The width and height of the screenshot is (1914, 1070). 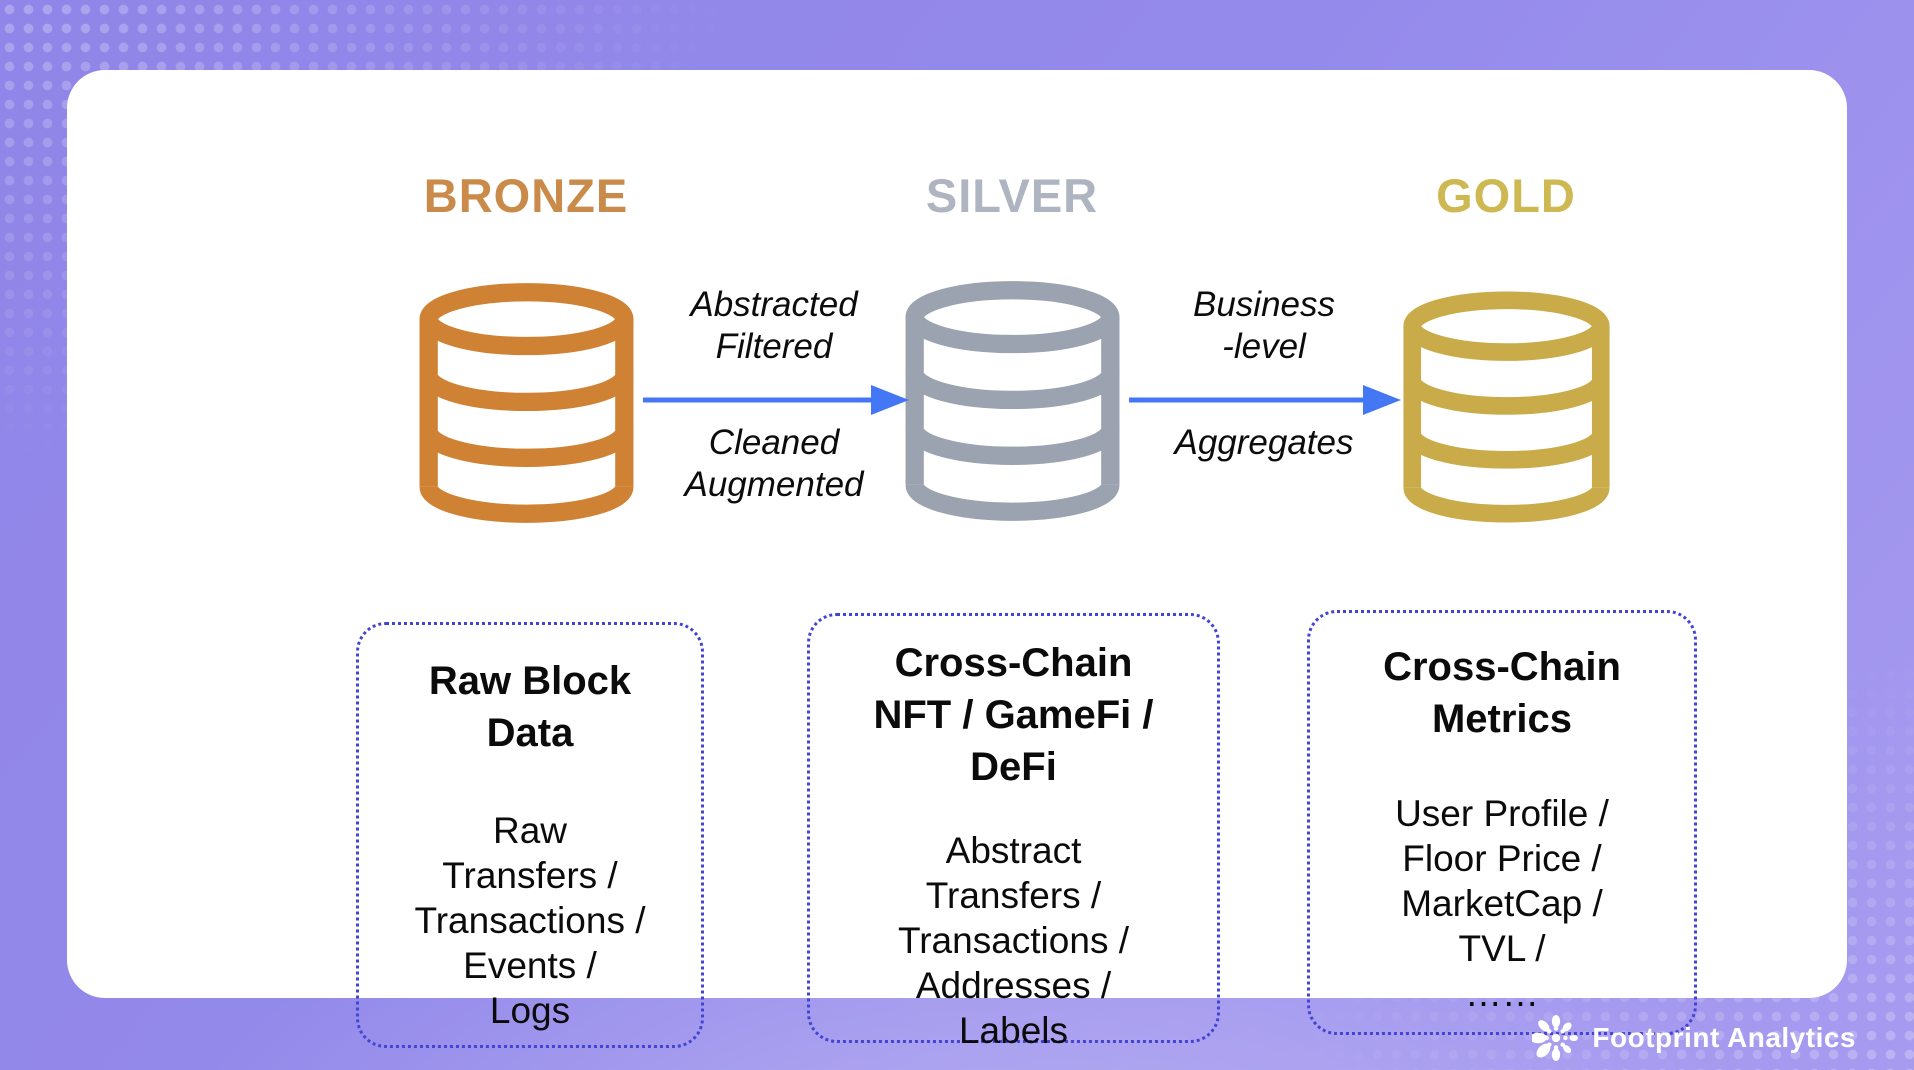 What do you see at coordinates (1013, 767) in the screenshot?
I see `silver-box-title-line3: DeFi` at bounding box center [1013, 767].